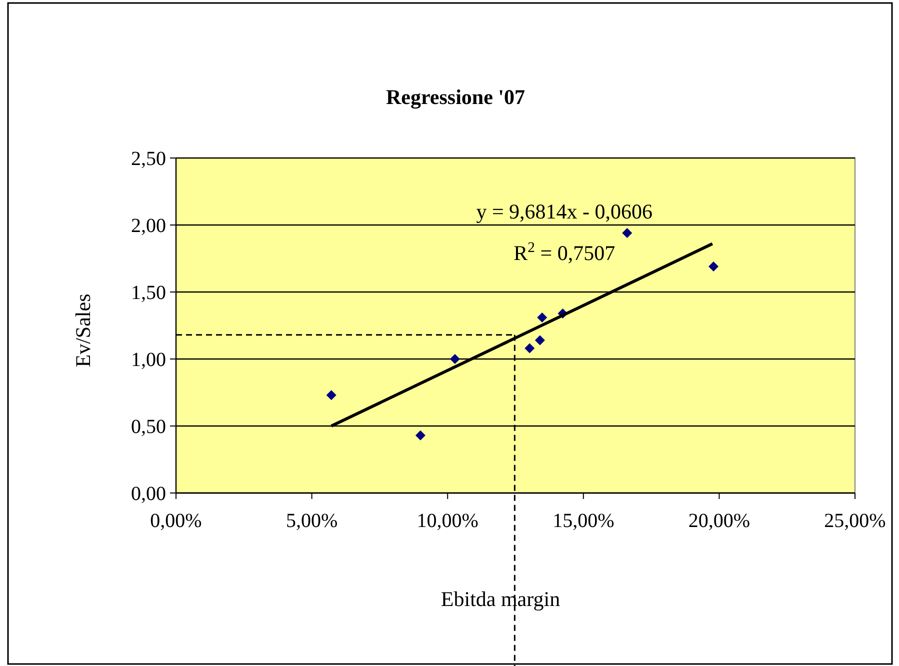  I want to click on y-tick-label: 2,00, so click(148, 226).